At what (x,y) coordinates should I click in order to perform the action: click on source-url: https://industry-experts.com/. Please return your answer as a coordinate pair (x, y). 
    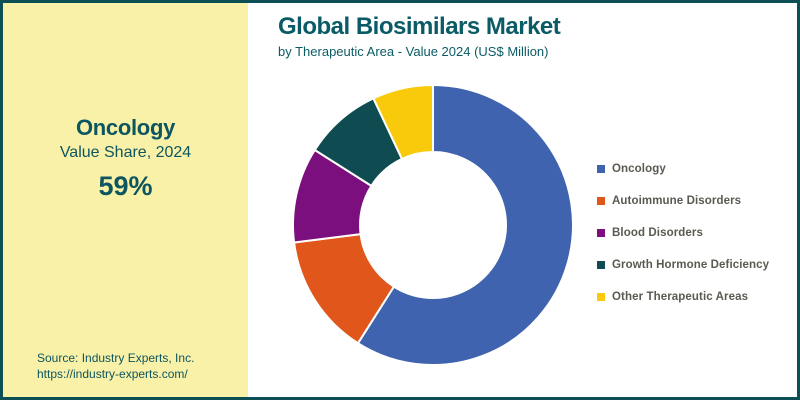
    Looking at the image, I should click on (112, 373).